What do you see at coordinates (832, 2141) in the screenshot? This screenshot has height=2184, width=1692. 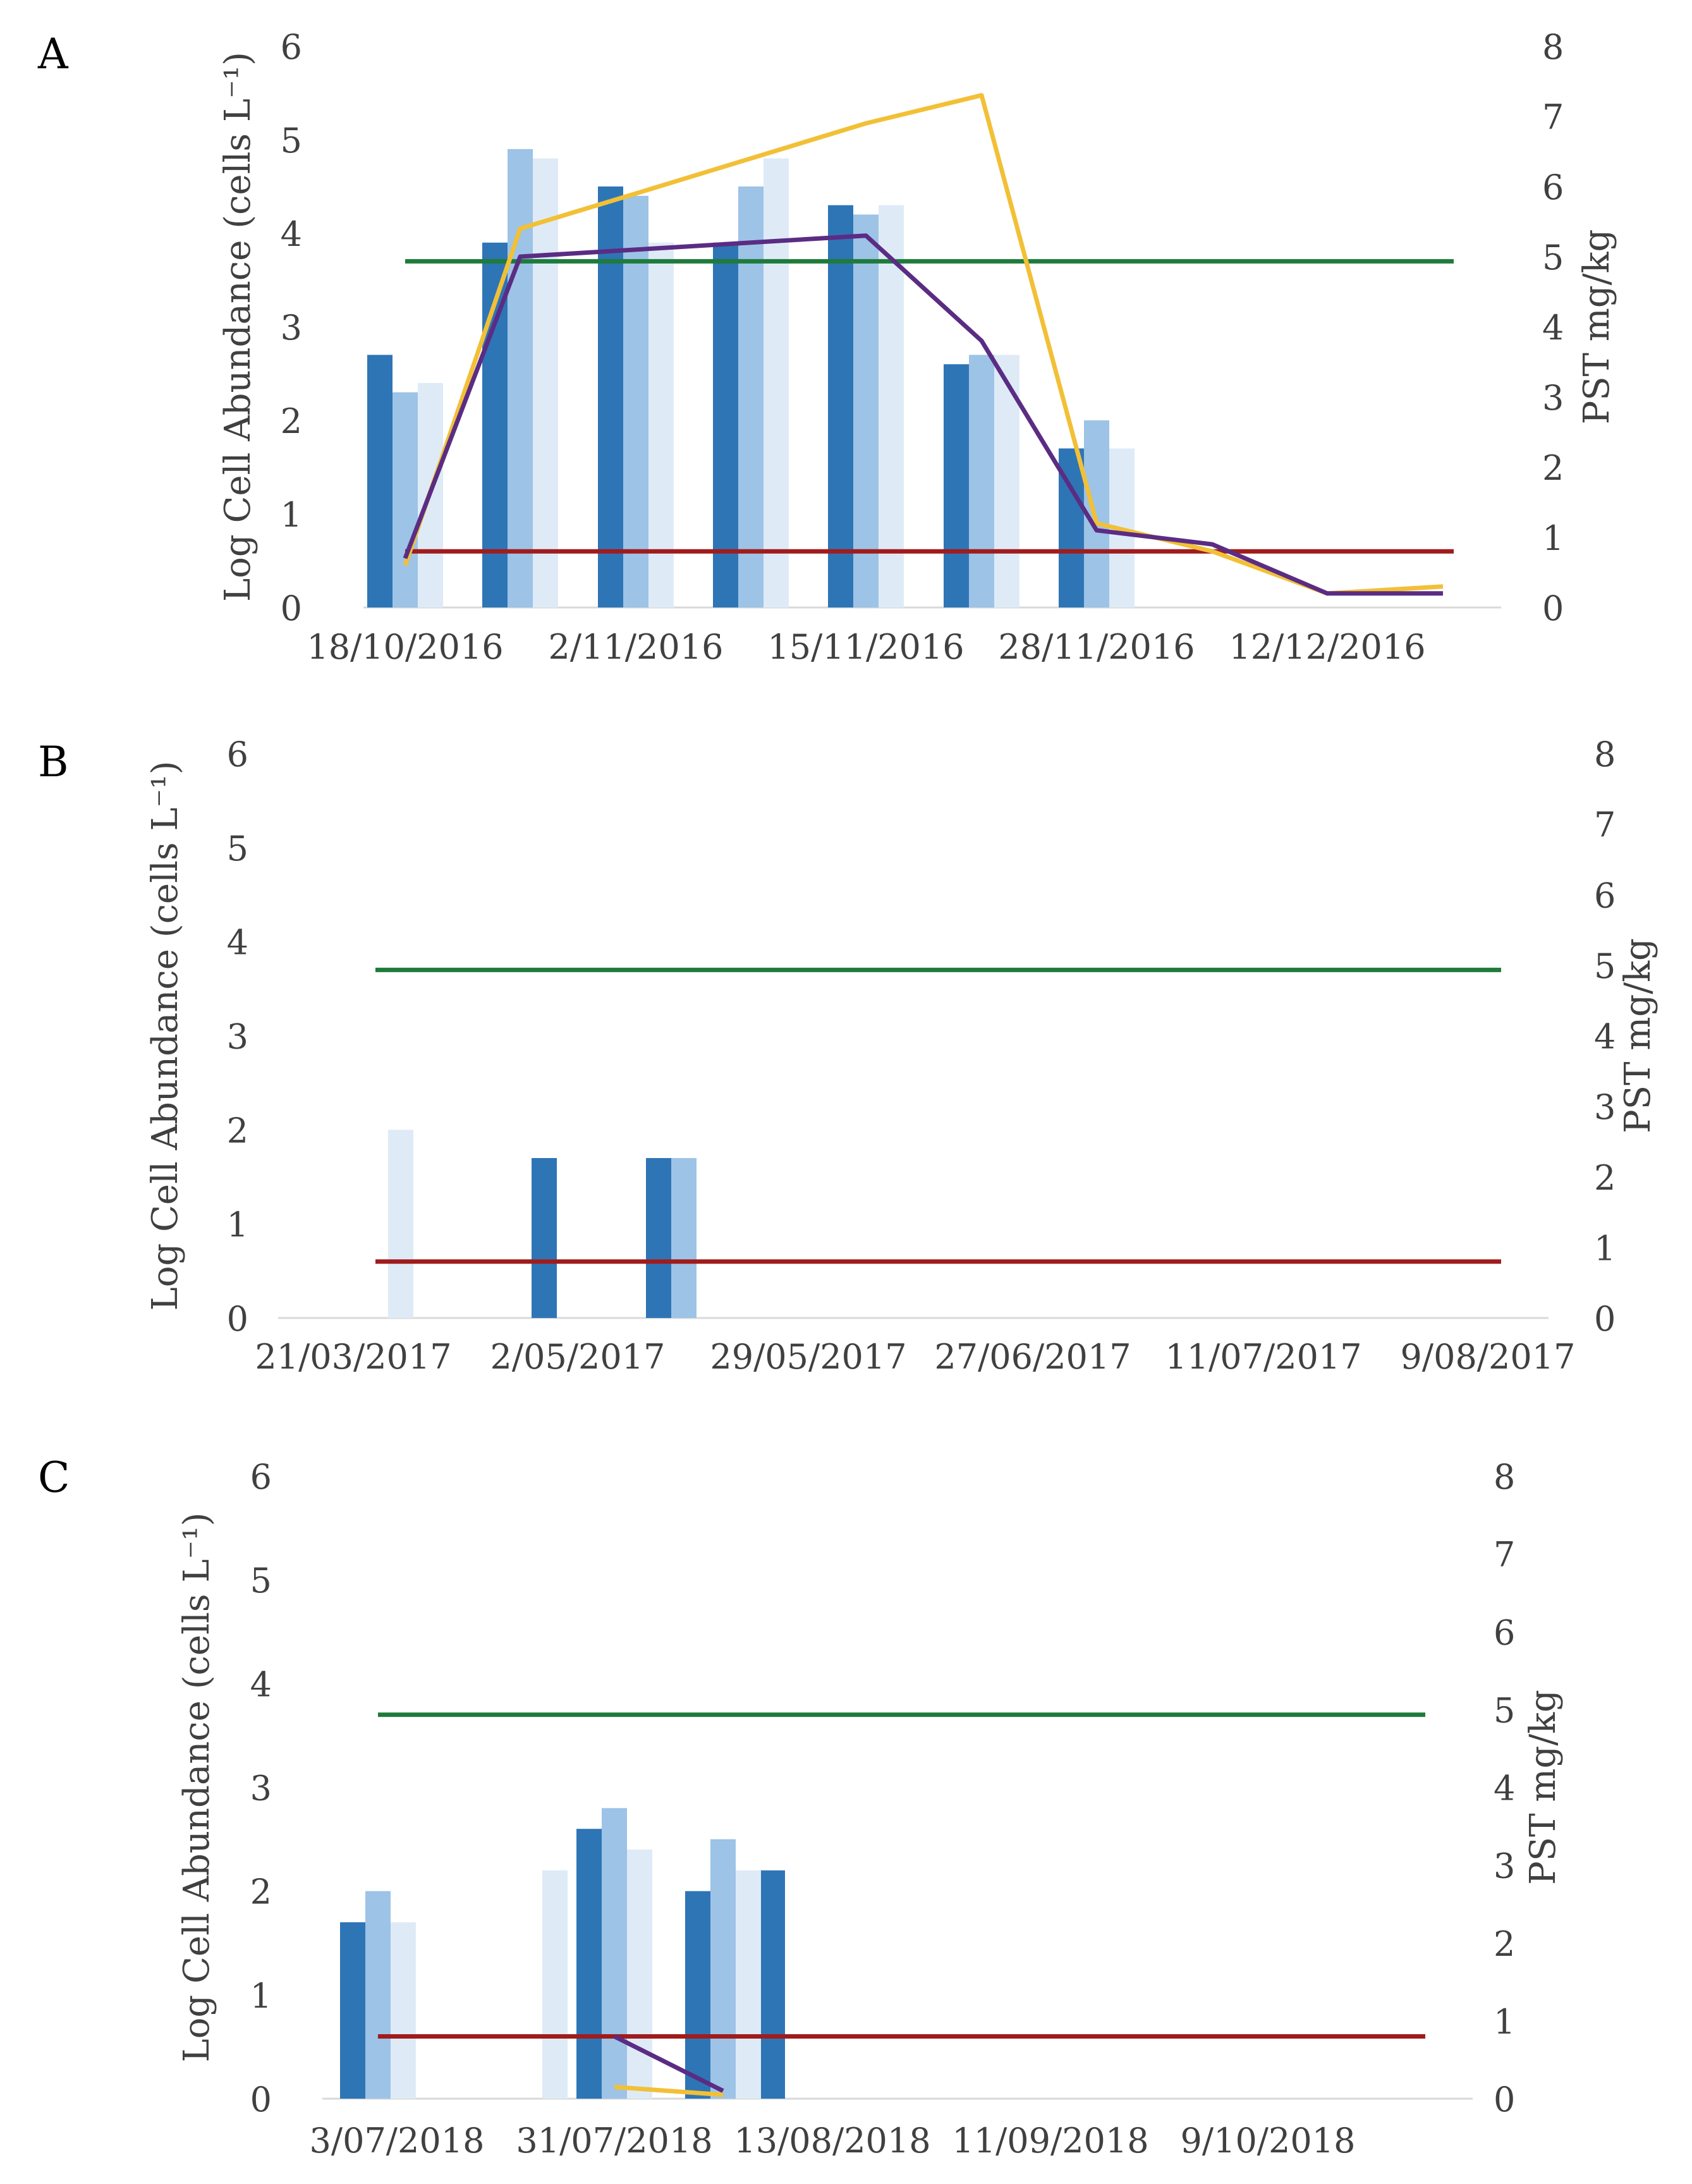 I see `x-tick-label: 13/08/2018` at bounding box center [832, 2141].